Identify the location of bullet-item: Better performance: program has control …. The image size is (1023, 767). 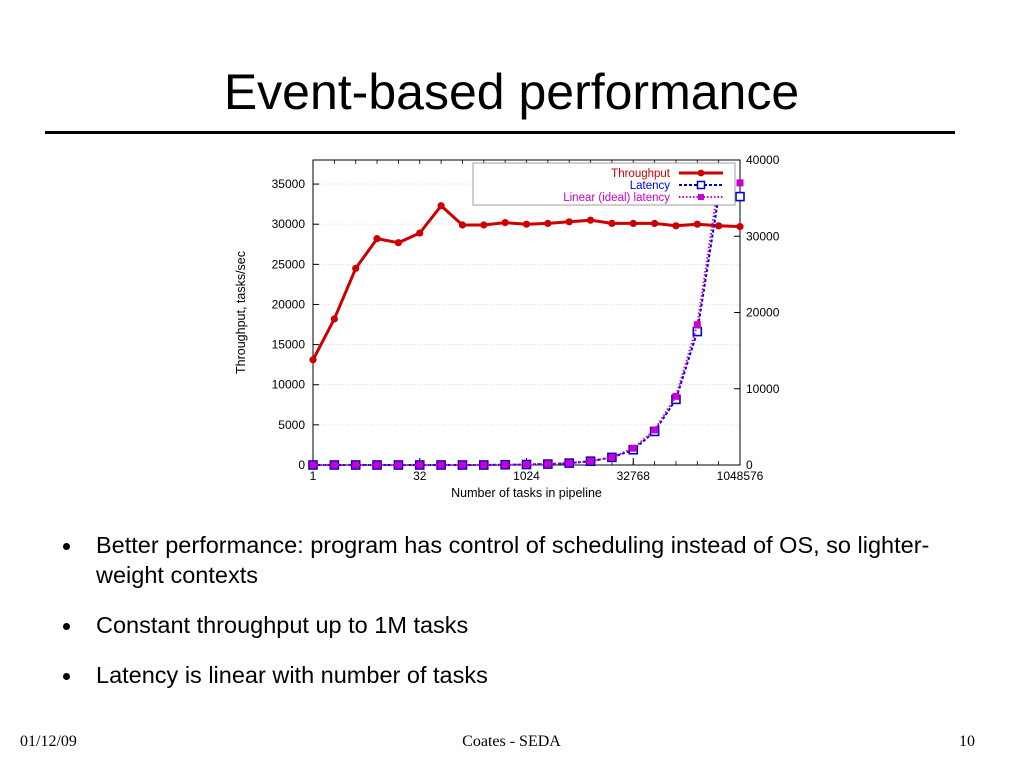
(528, 560).